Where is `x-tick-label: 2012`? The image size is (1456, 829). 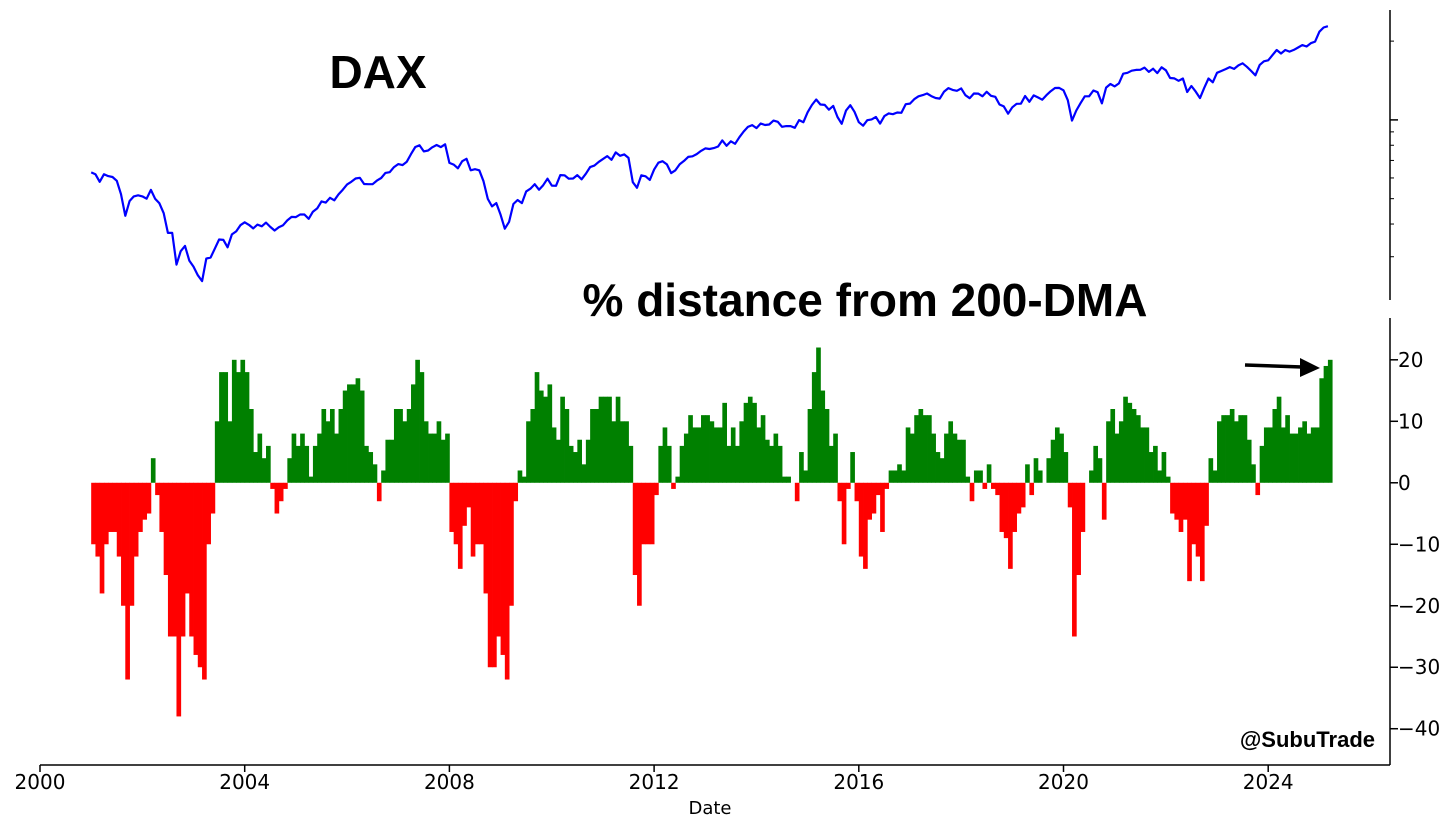 x-tick-label: 2012 is located at coordinates (654, 782).